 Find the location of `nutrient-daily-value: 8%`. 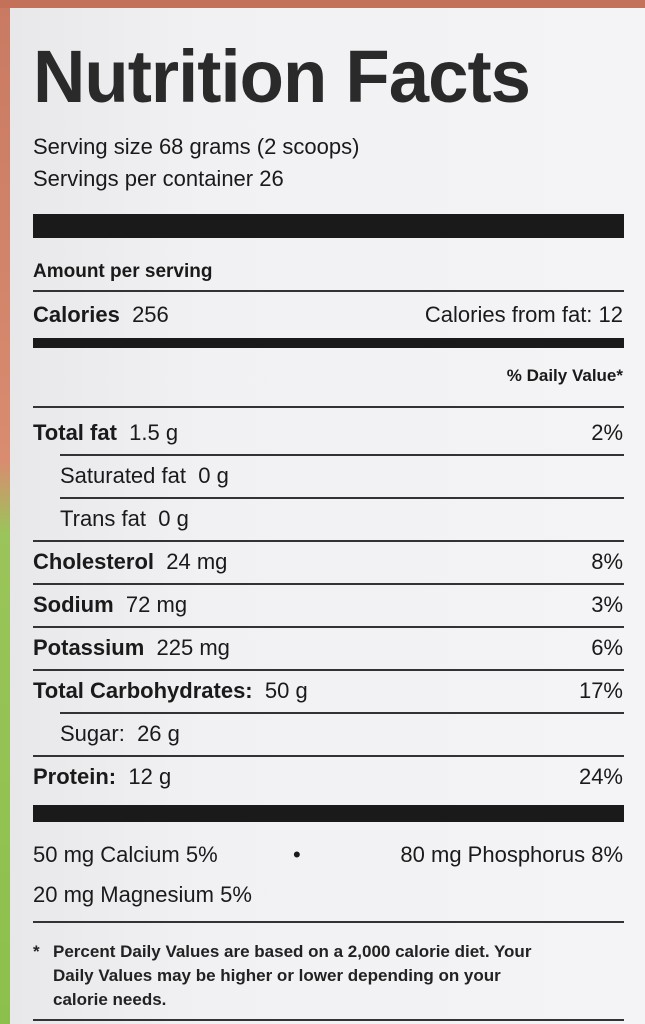

nutrient-daily-value: 8% is located at coordinates (607, 561).